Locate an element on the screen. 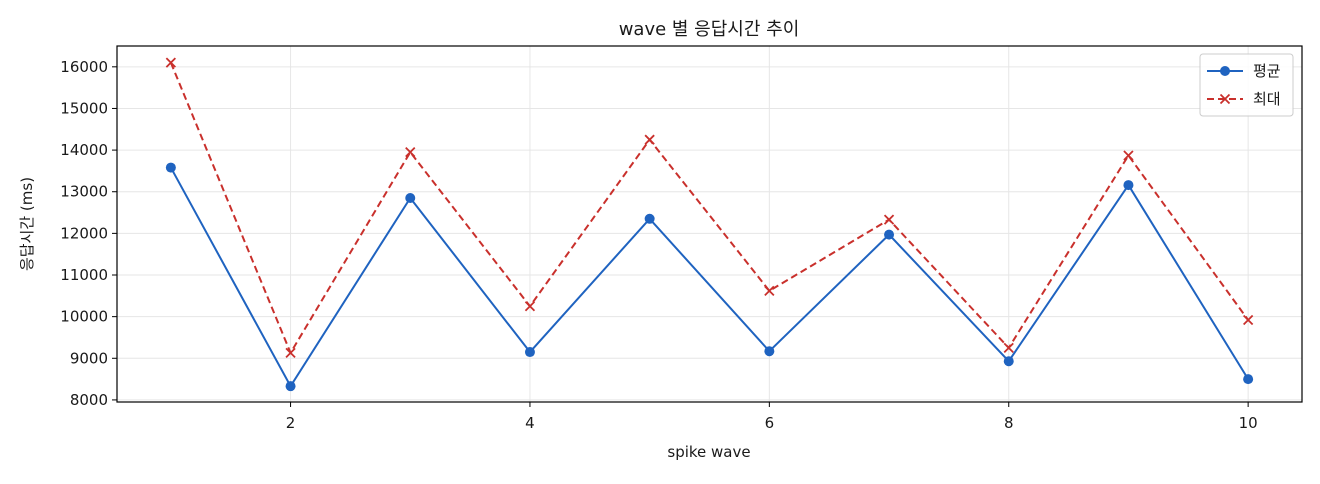 Image resolution: width=1320 pixels, height=484 pixels. x-tick-label: 2 is located at coordinates (291, 423).